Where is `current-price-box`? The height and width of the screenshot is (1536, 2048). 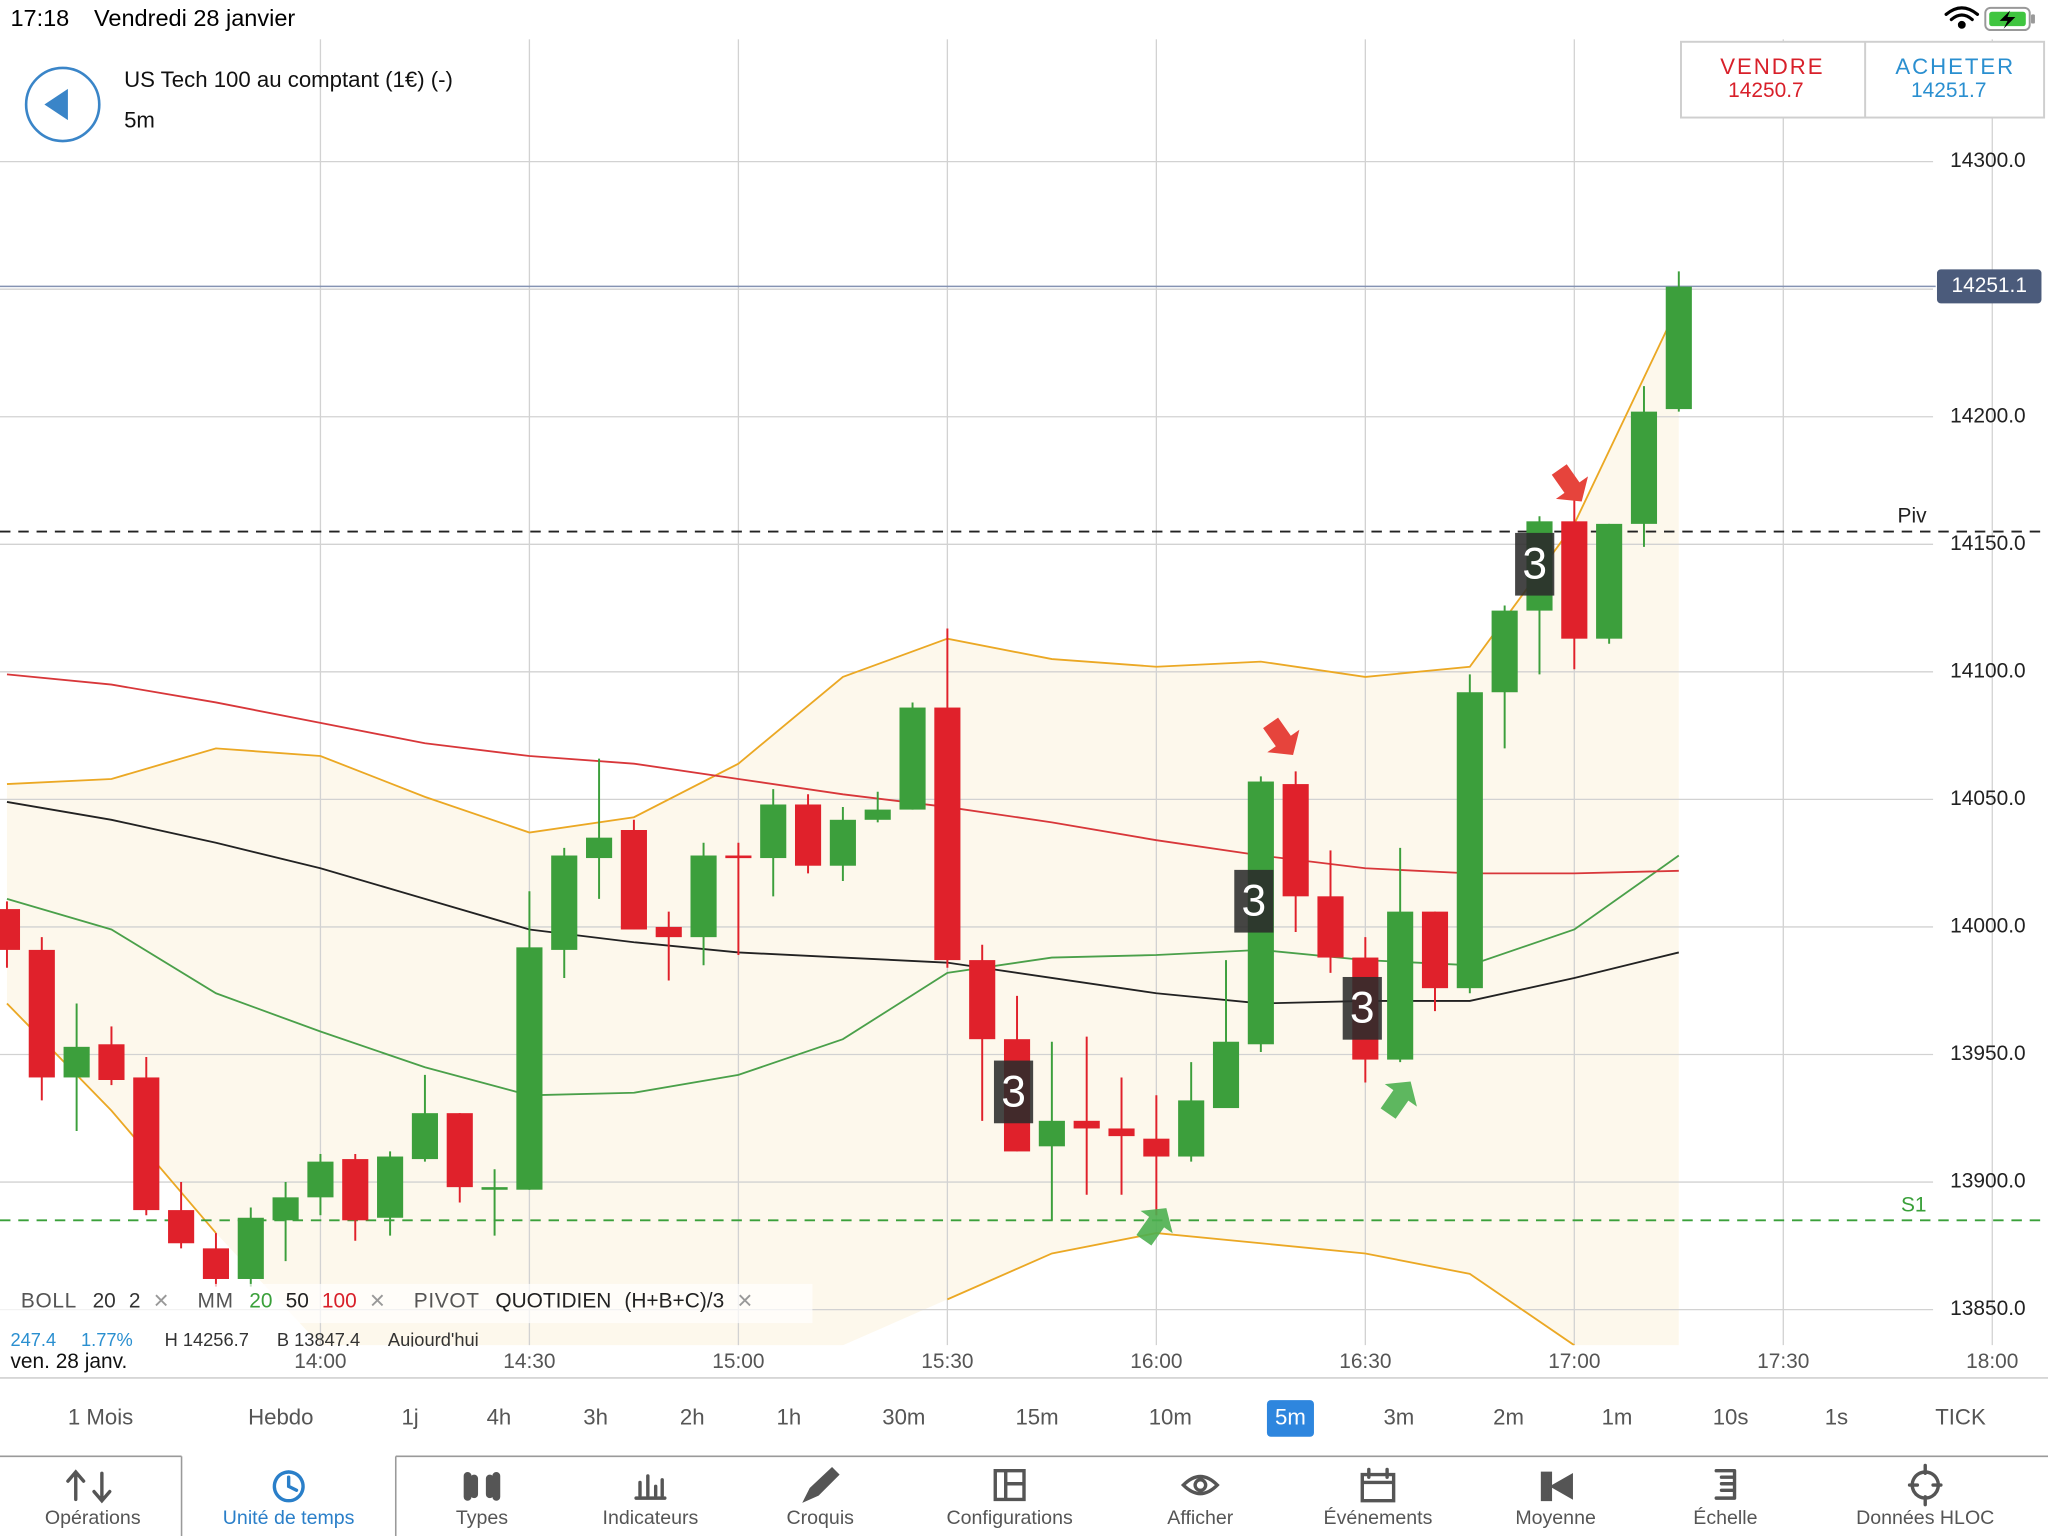 current-price-box is located at coordinates (1989, 286).